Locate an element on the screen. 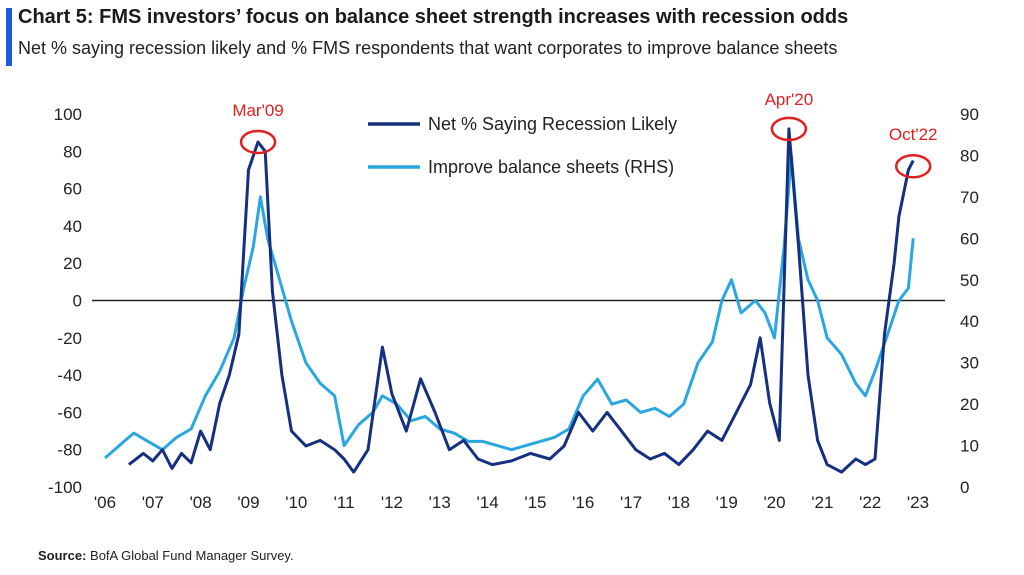 This screenshot has height=575, width=1024. right-tick-label: 60 is located at coordinates (969, 238).